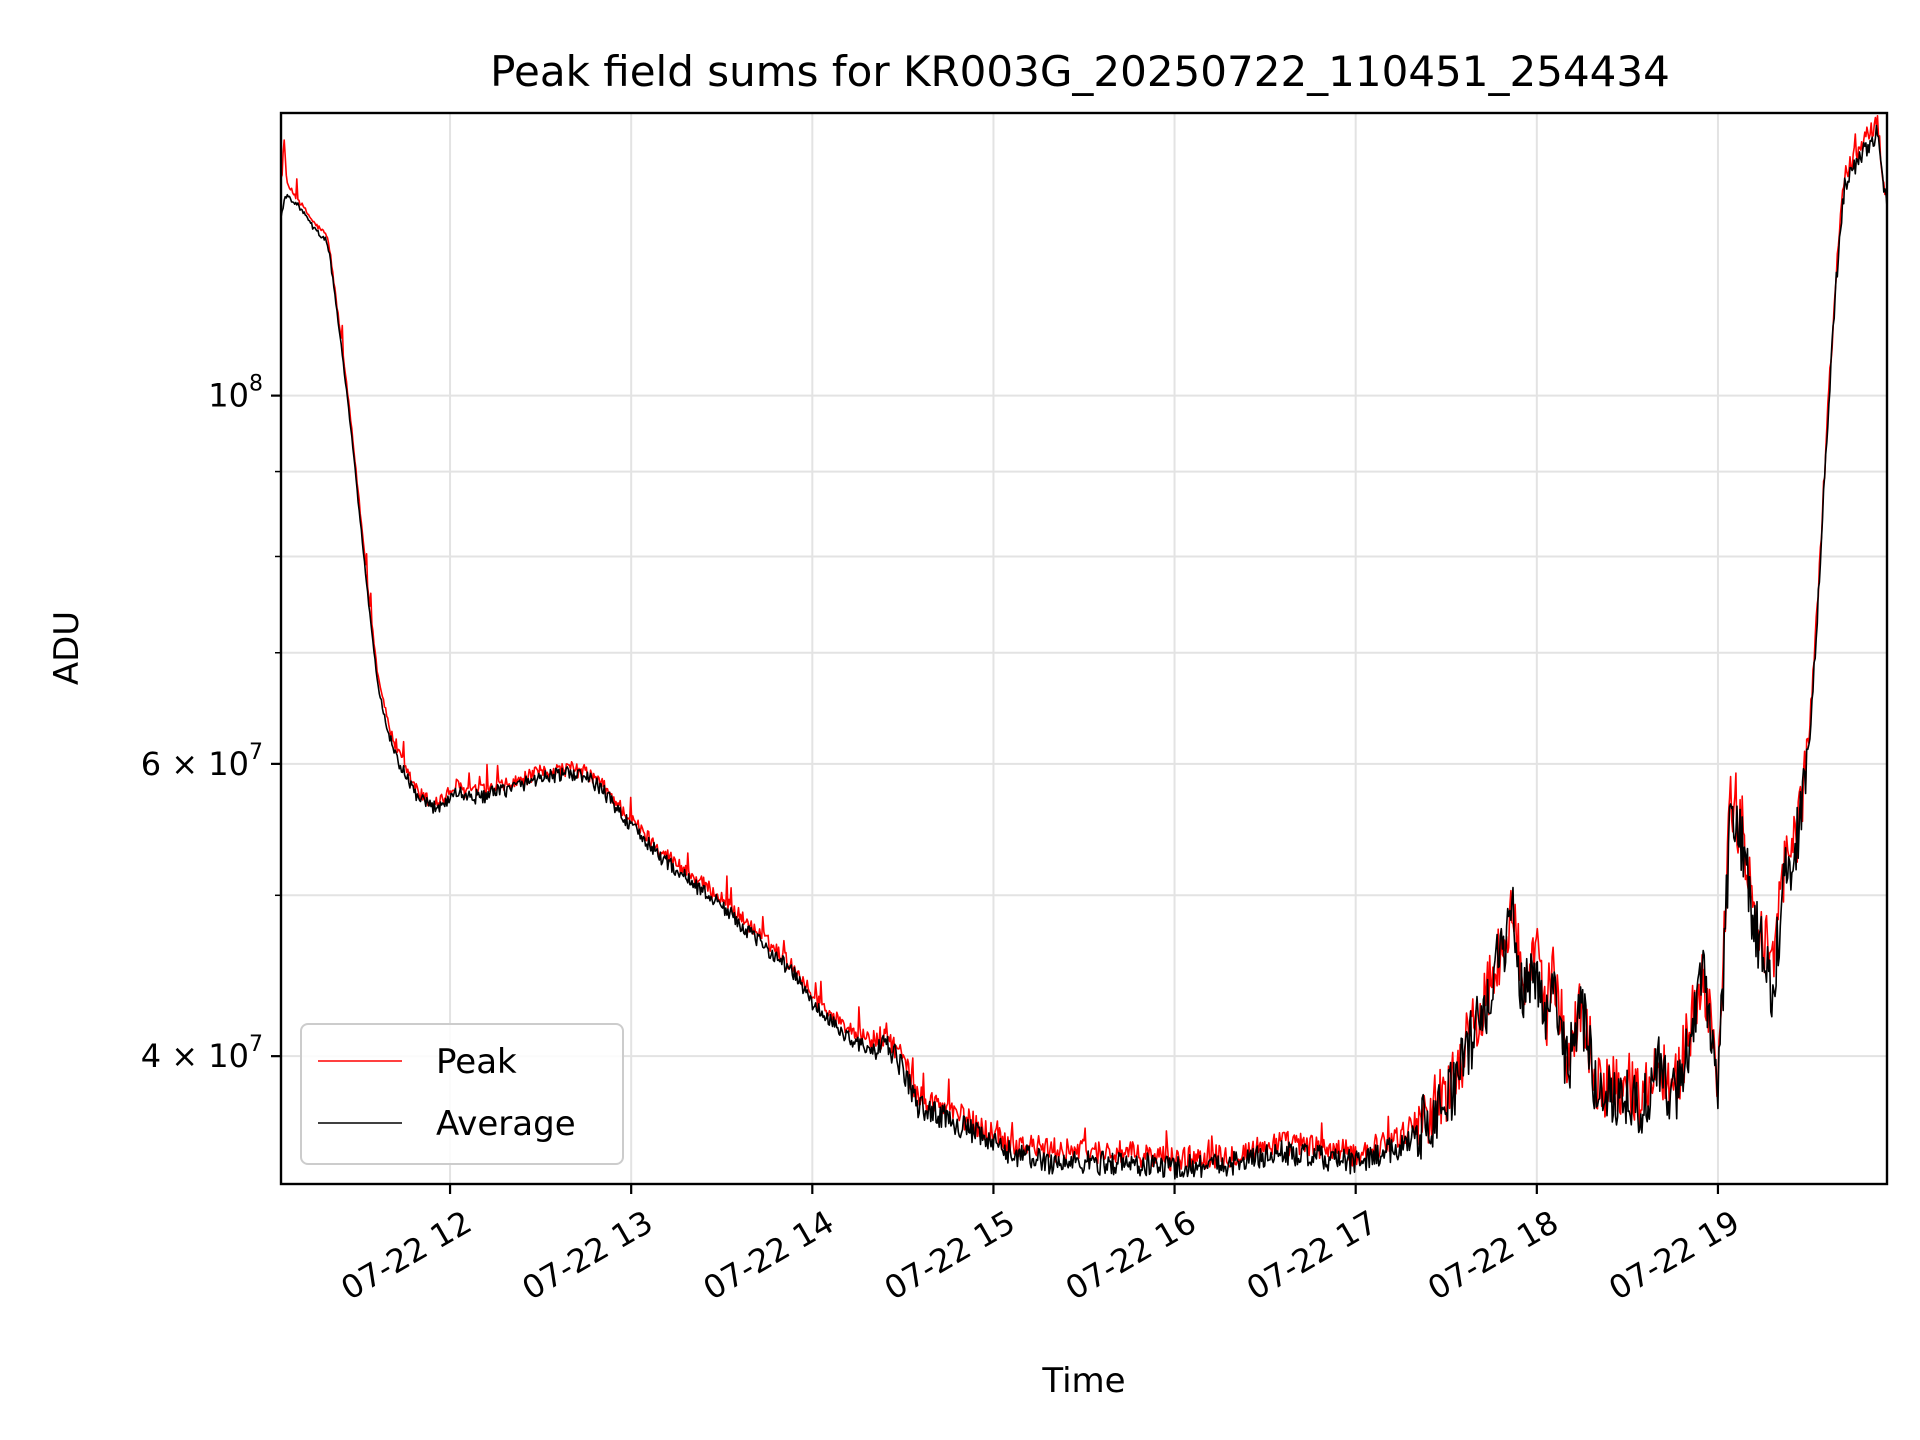 The width and height of the screenshot is (1920, 1440). I want to click on legend: Peak Average, so click(462, 1094).